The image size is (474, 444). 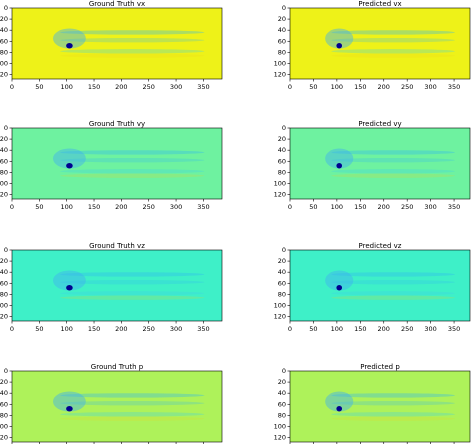 I want to click on panel-title: Predicted vx, so click(x=379, y=4).